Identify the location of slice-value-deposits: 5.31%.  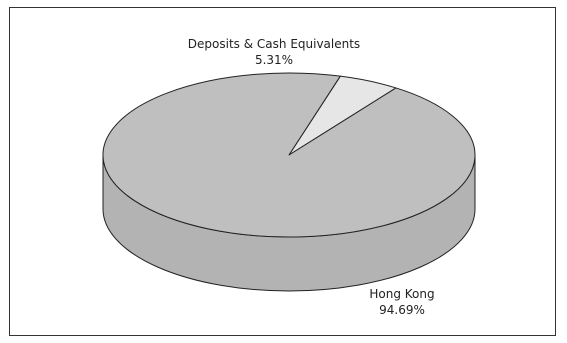
(274, 60).